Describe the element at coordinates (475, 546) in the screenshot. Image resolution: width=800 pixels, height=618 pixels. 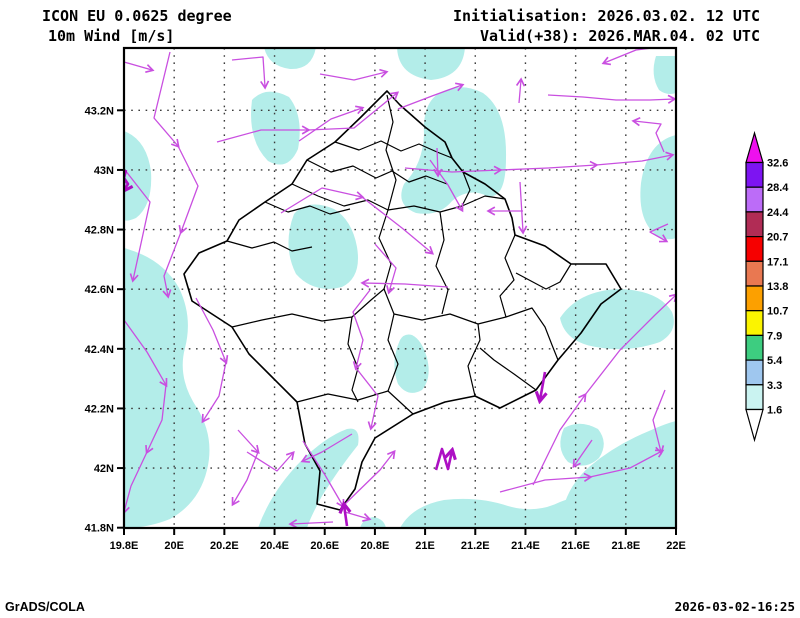
I see `x-tick-label: 21.2E` at that location.